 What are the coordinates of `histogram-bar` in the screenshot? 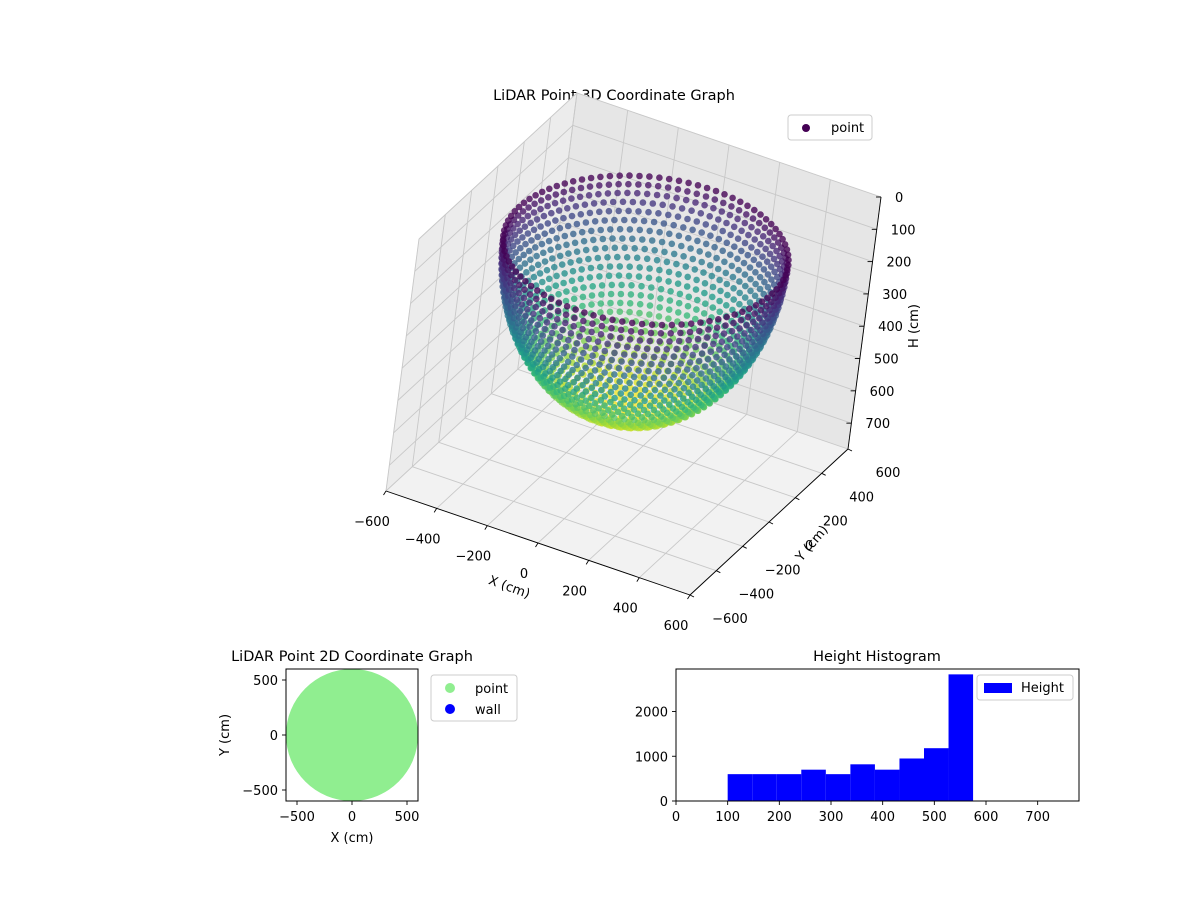 It's located at (936, 774).